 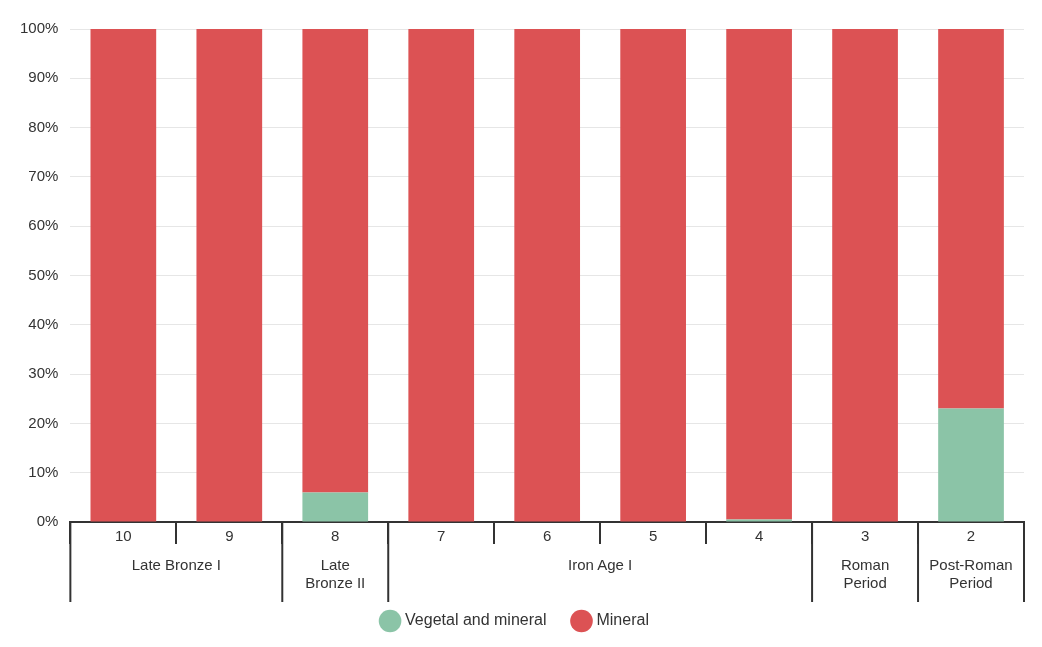 What do you see at coordinates (43, 323) in the screenshot?
I see `y-tick-label: 40%` at bounding box center [43, 323].